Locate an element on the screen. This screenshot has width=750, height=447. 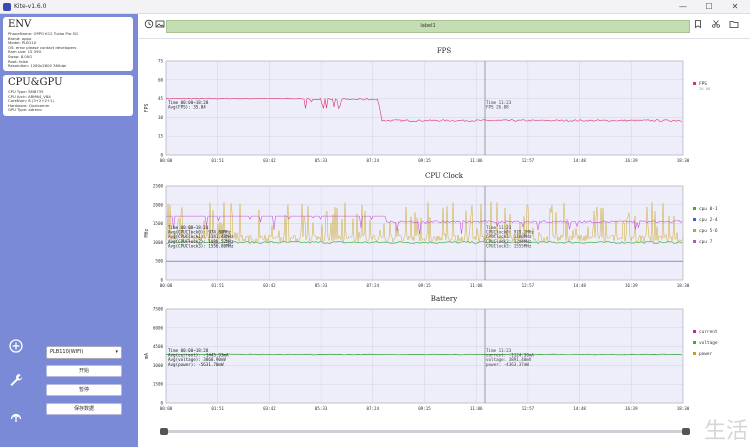
y-tick-label: 45 is located at coordinates (161, 98).